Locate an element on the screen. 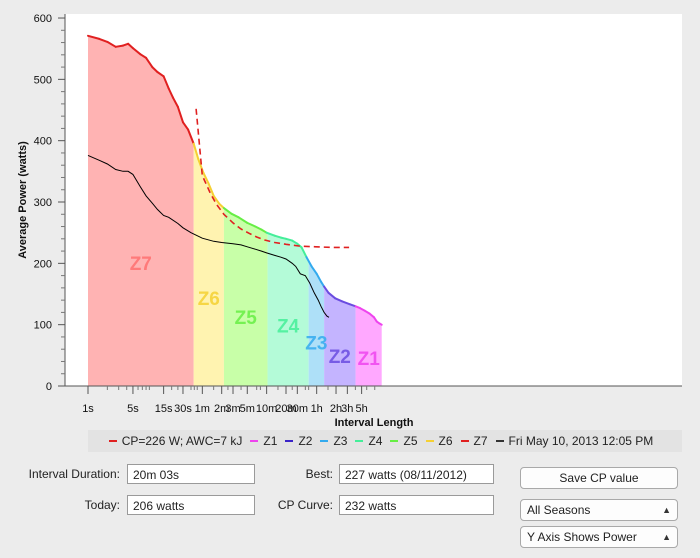 The image size is (700, 558). zone-z5-label: Z5 is located at coordinates (246, 318).